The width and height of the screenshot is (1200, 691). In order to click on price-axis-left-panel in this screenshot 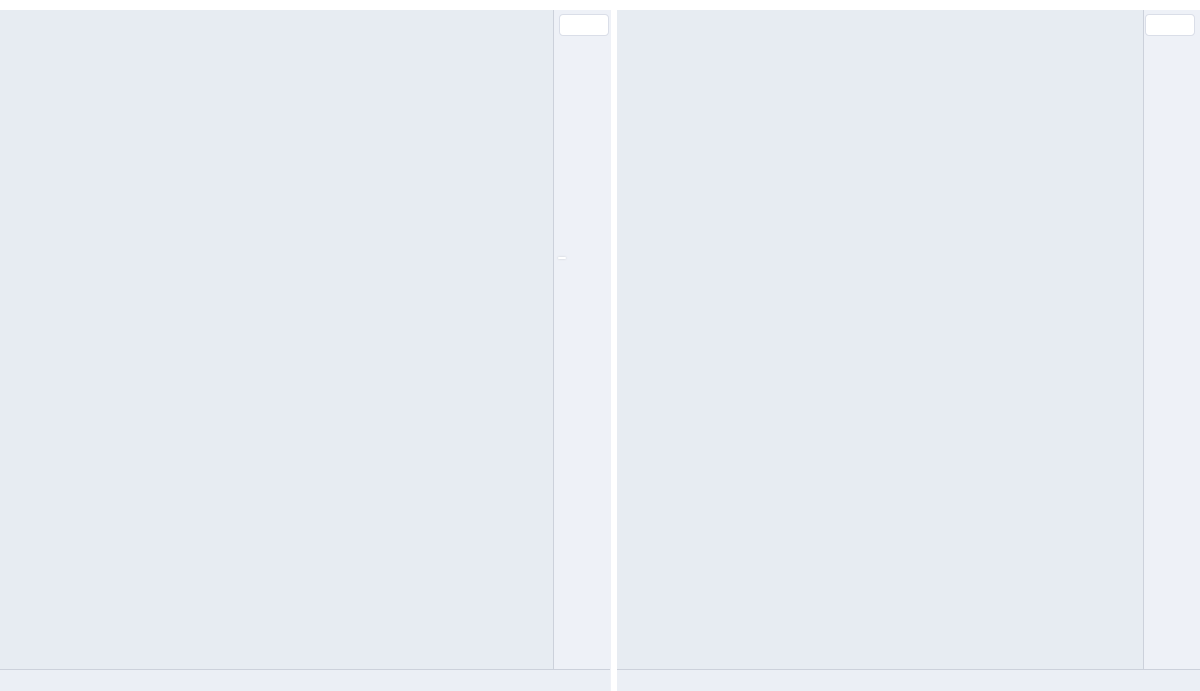, I will do `click(582, 350)`.